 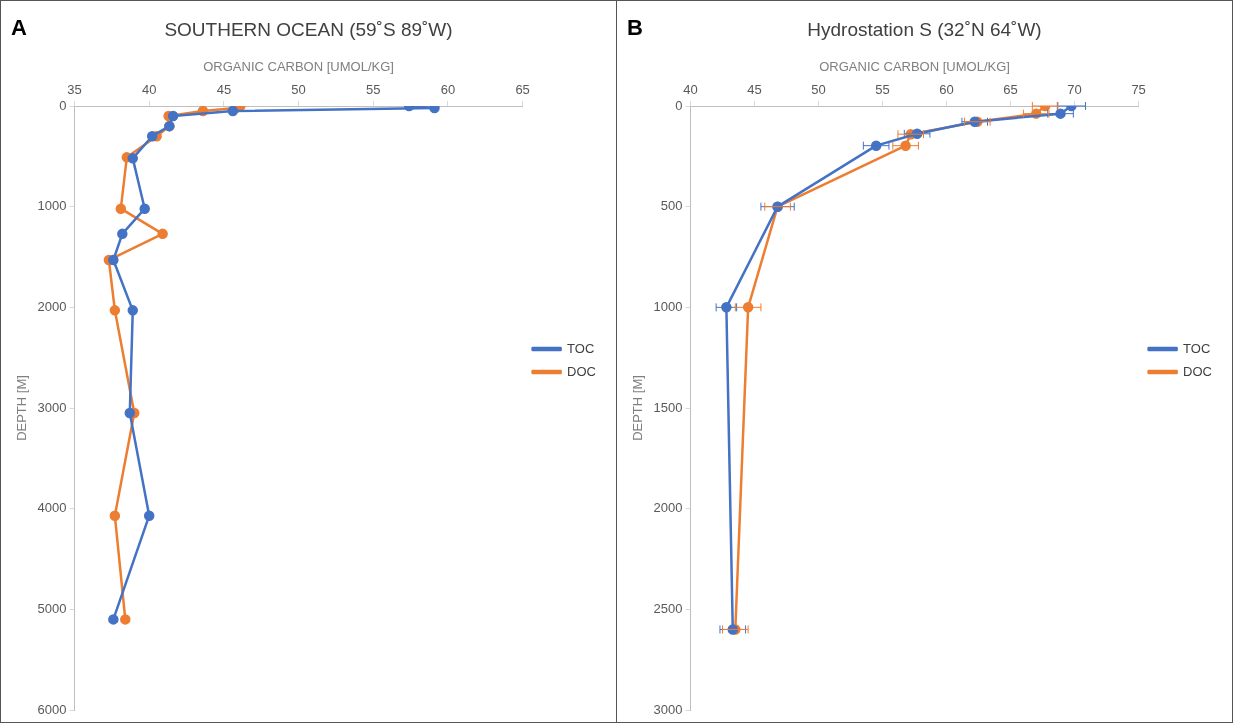 What do you see at coordinates (668, 608) in the screenshot?
I see `y-tick-label: 2500` at bounding box center [668, 608].